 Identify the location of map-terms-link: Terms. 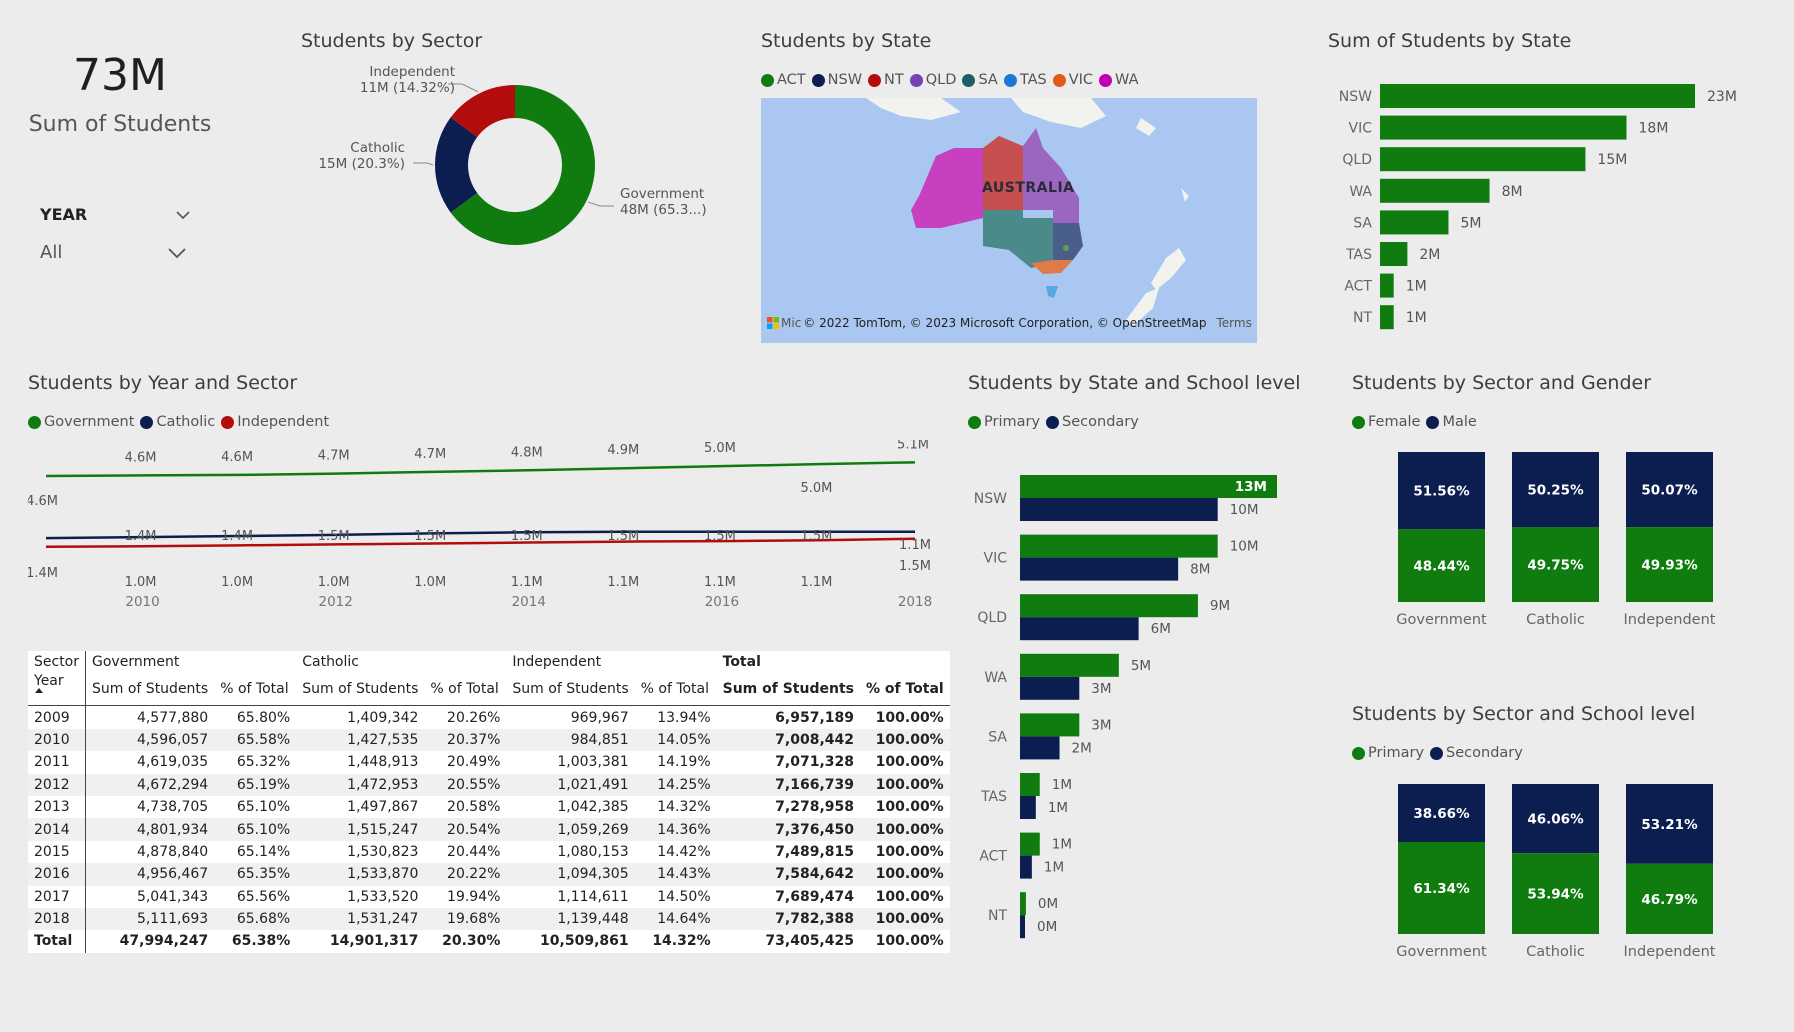
(1234, 323).